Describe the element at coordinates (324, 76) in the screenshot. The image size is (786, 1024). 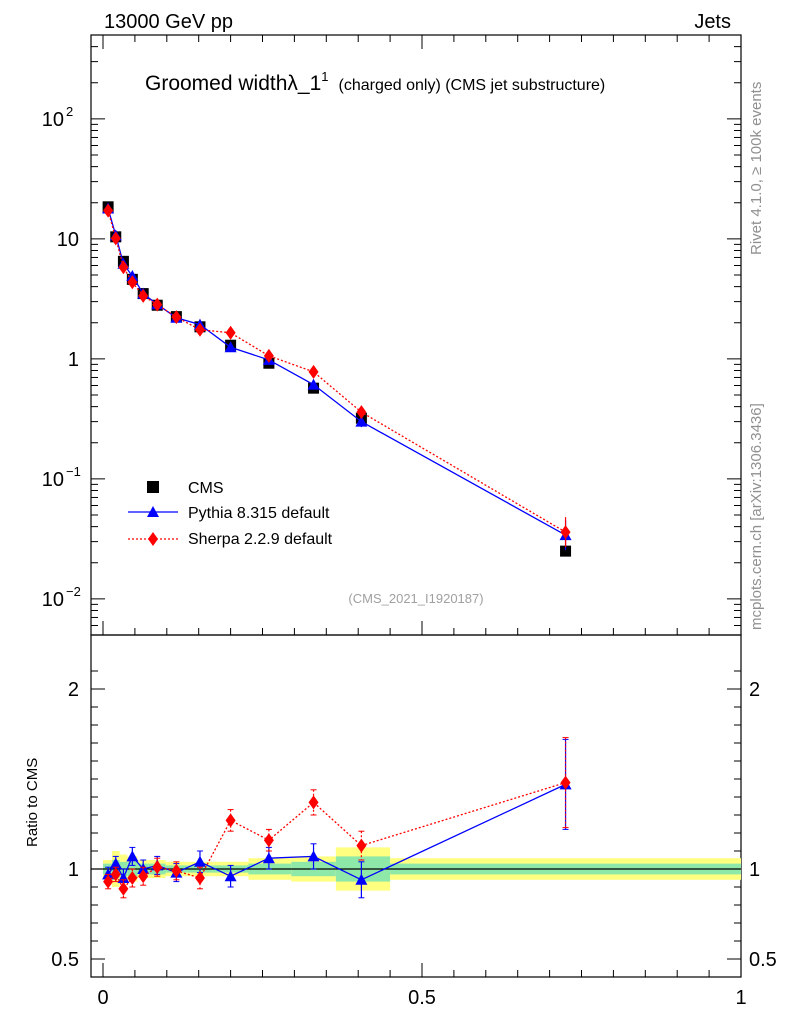
I see `chart-title-sup: 1` at that location.